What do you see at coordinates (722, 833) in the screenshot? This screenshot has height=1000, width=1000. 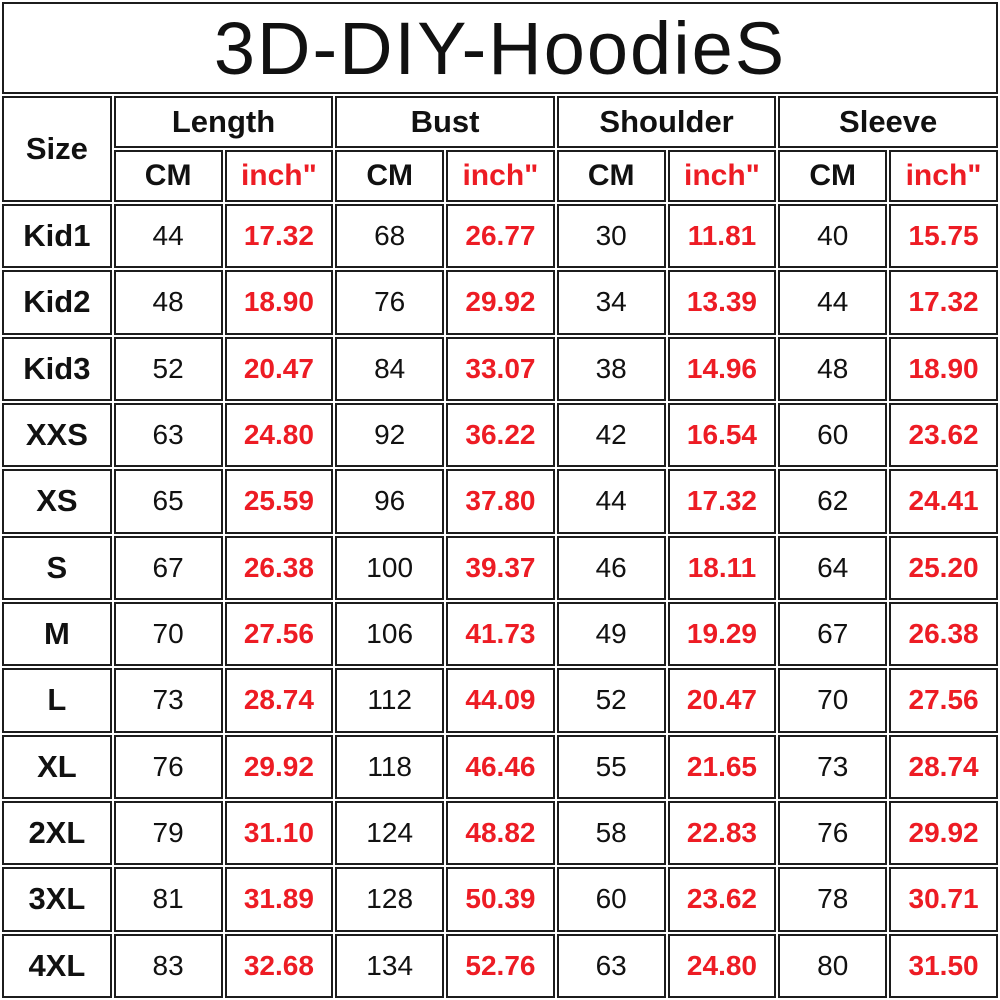 I see `cell-shoulder-inch: 22.83` at bounding box center [722, 833].